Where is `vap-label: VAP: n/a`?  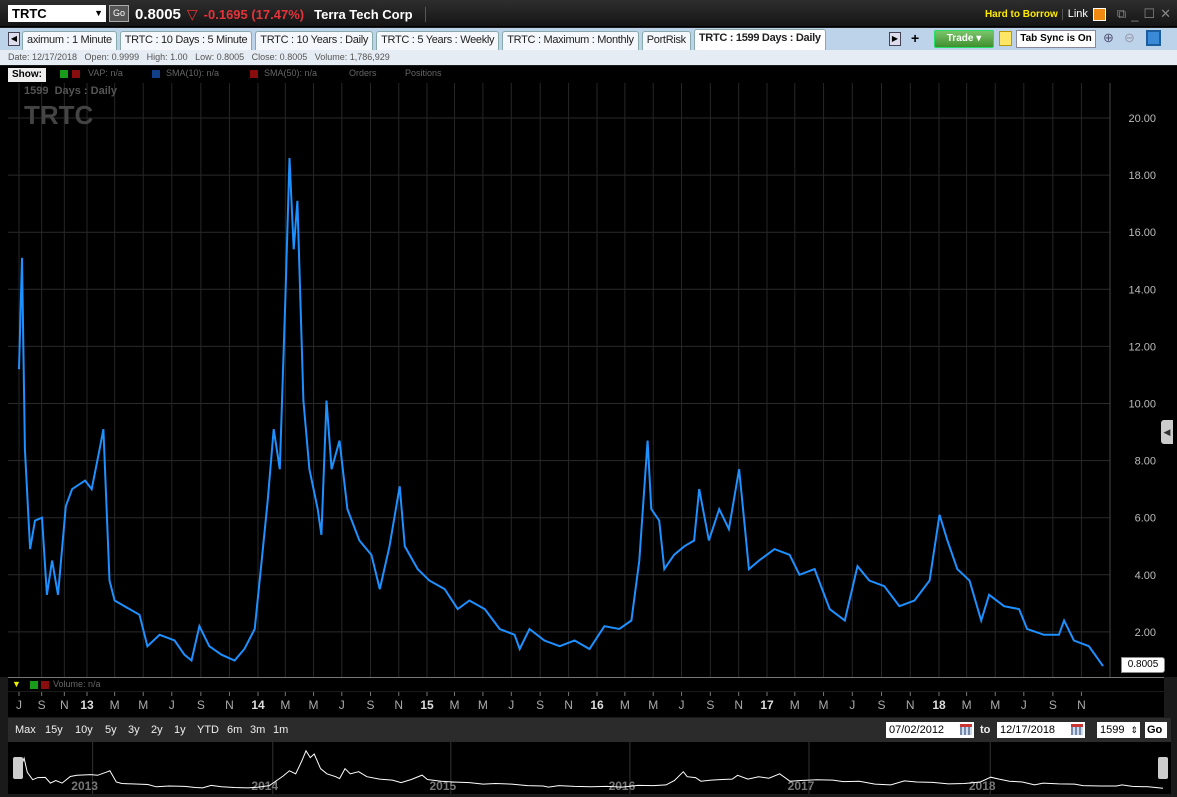
vap-label: VAP: n/a is located at coordinates (105, 73).